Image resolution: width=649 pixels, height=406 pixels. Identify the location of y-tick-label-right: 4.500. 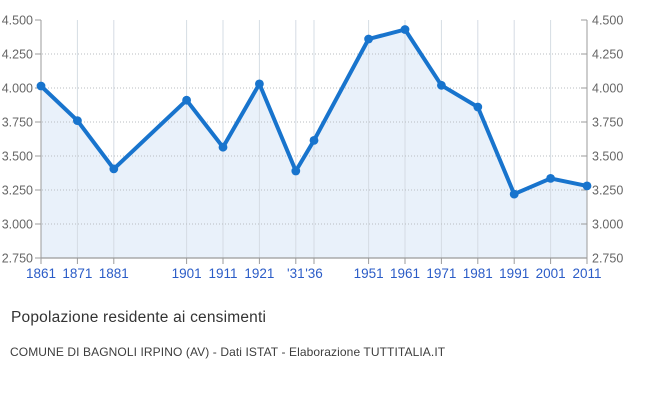
(607, 21).